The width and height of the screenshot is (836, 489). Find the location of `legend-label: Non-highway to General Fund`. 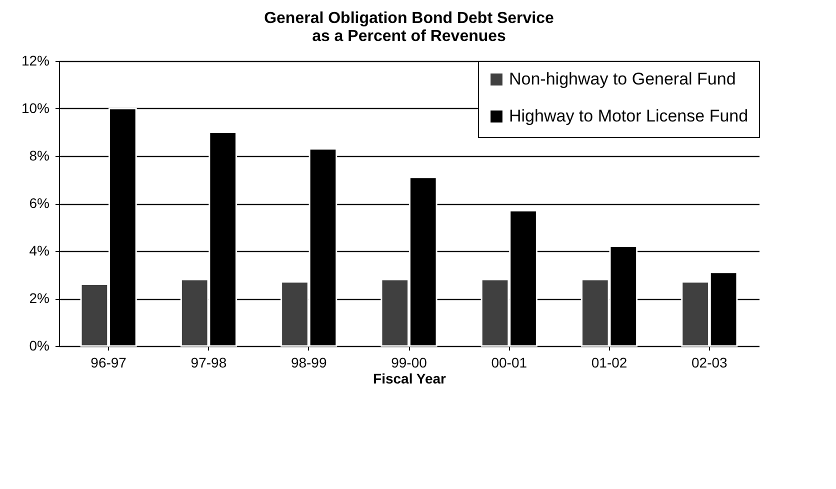

legend-label: Non-highway to General Fund is located at coordinates (622, 79).